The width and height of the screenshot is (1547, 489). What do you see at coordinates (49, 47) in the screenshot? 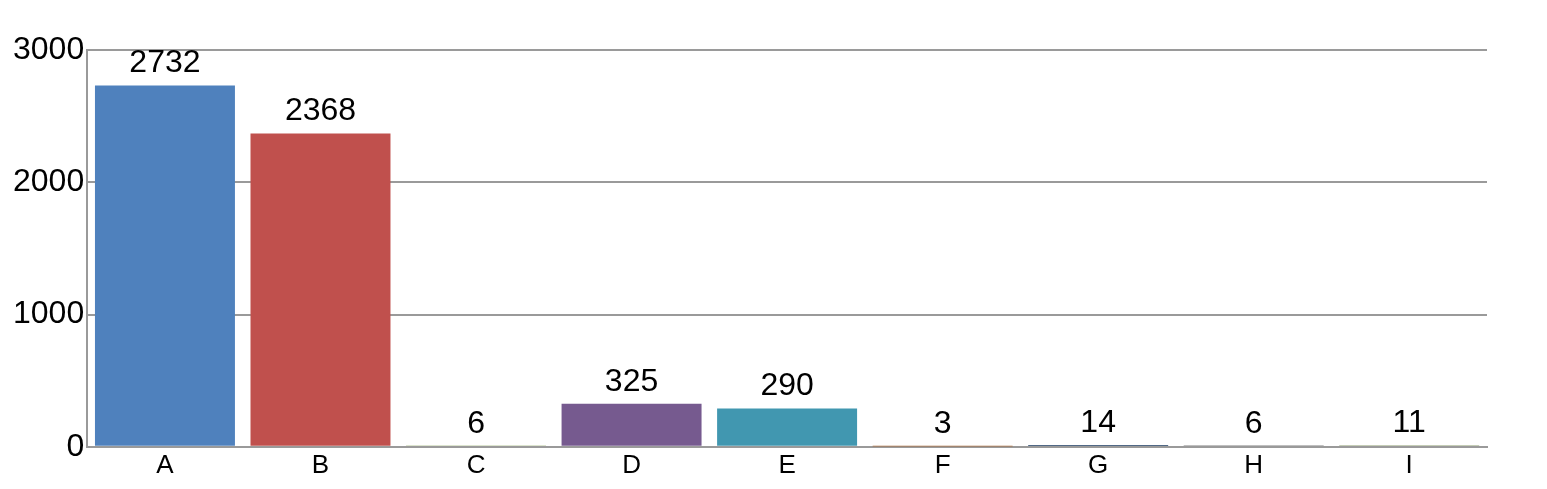
I see `y-tick-label: 3000` at bounding box center [49, 47].